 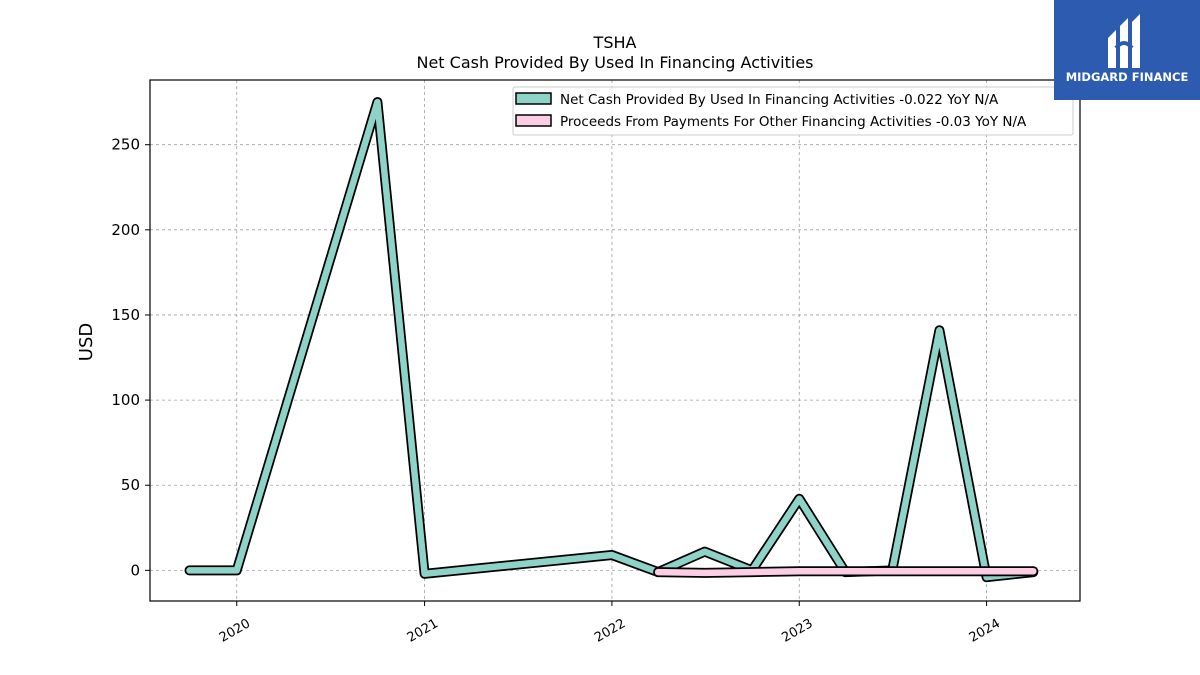 I want to click on y-axis-label: USD, so click(x=86, y=342).